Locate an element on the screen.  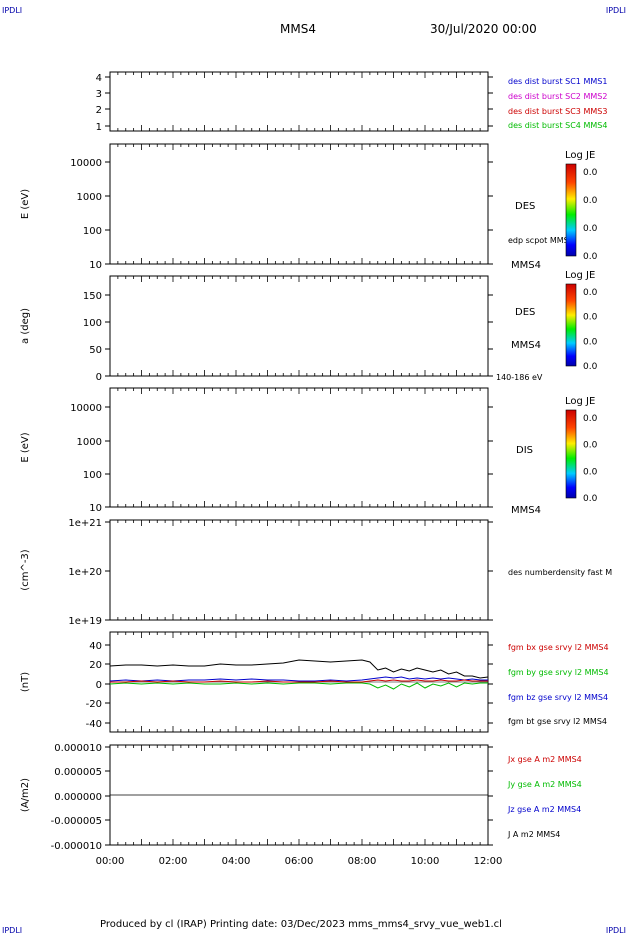
y-tick-label: 40 is located at coordinates (95, 646).